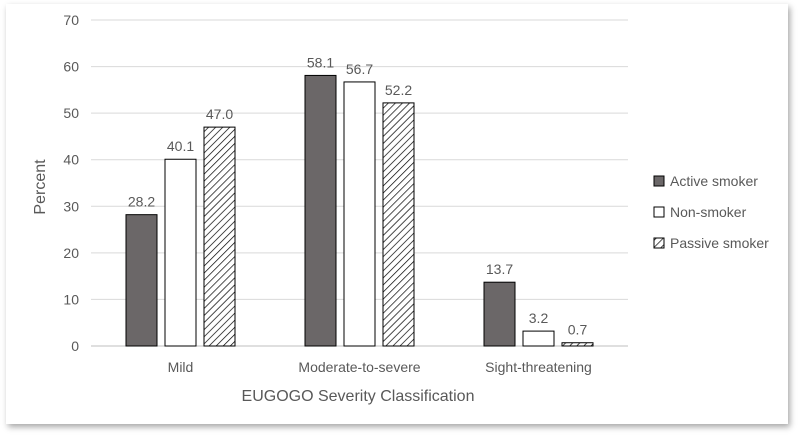 The width and height of the screenshot is (800, 439). I want to click on legend-label: Non-smoker, so click(708, 212).